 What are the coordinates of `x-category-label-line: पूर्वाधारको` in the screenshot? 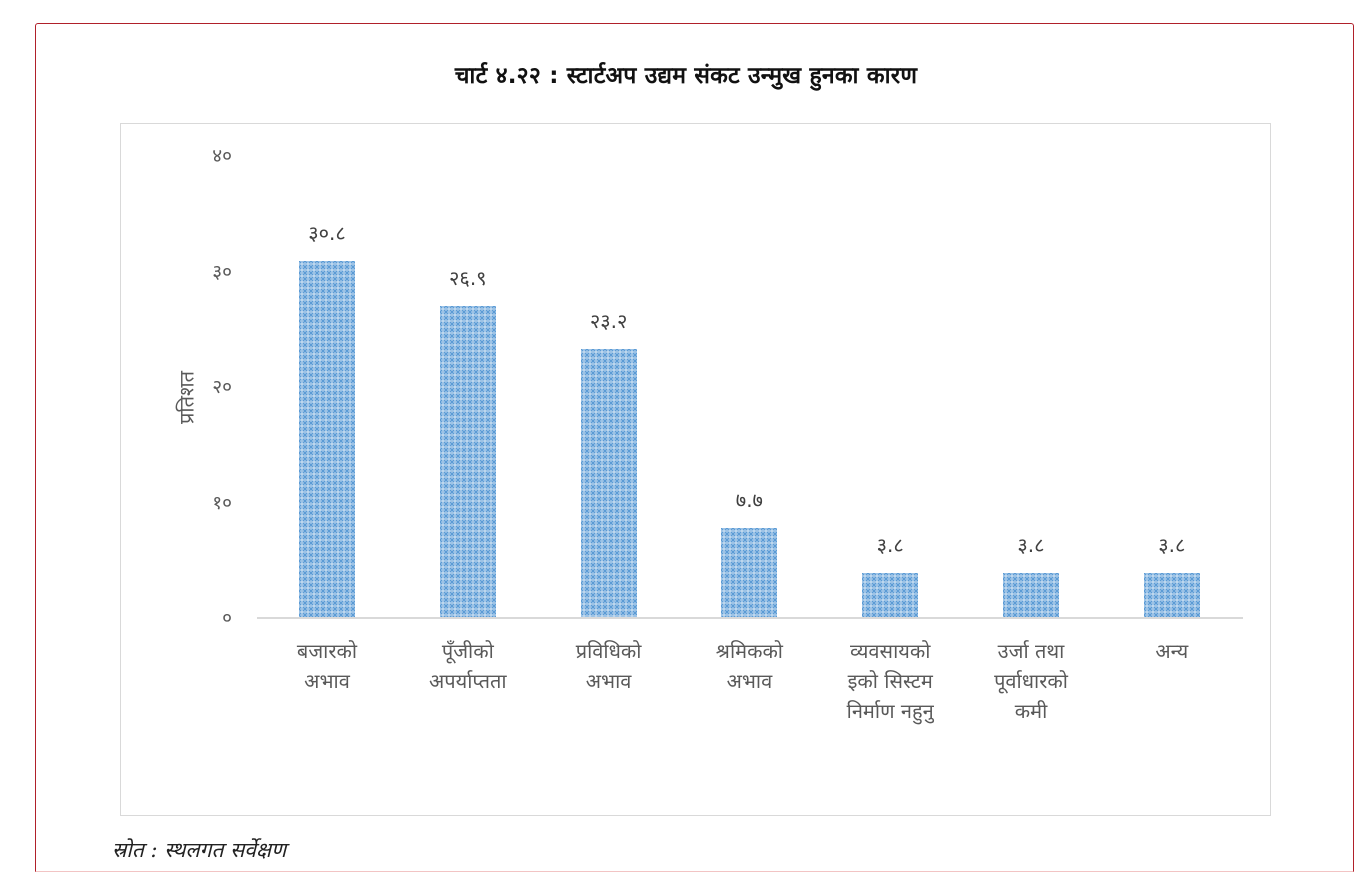 It's located at (1031, 681).